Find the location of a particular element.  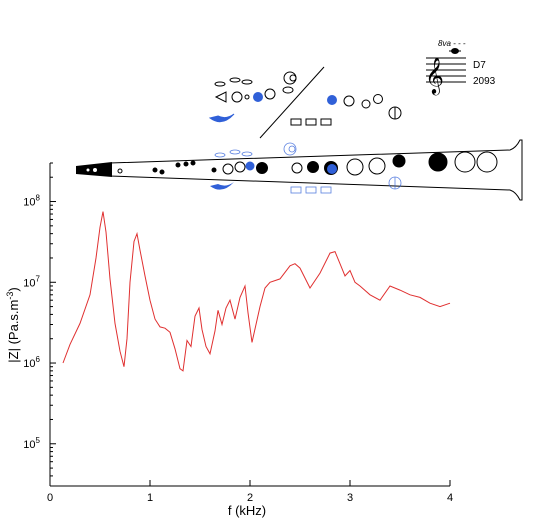

x-tick-label: 4 is located at coordinates (450, 498).